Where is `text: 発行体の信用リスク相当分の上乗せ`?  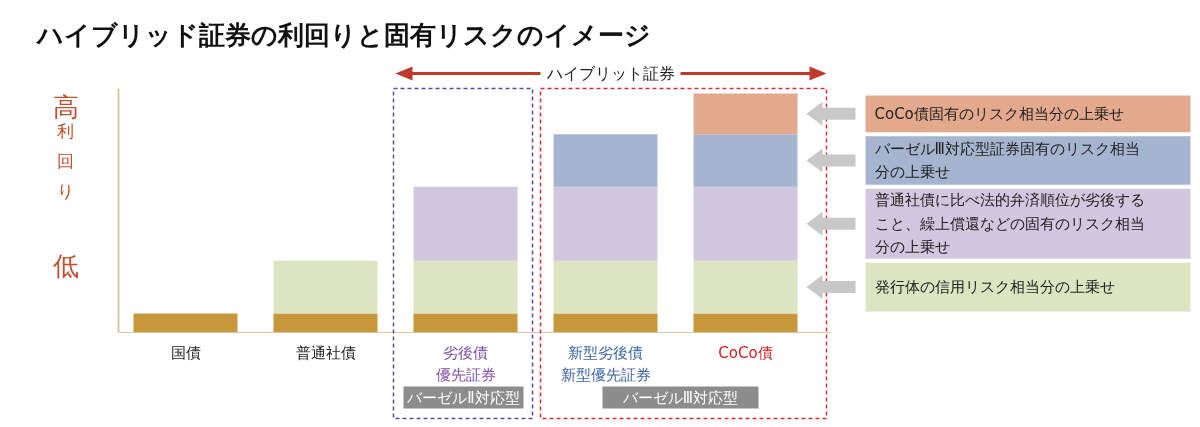 text: 発行体の信用リスク相当分の上乗せ is located at coordinates (994, 287).